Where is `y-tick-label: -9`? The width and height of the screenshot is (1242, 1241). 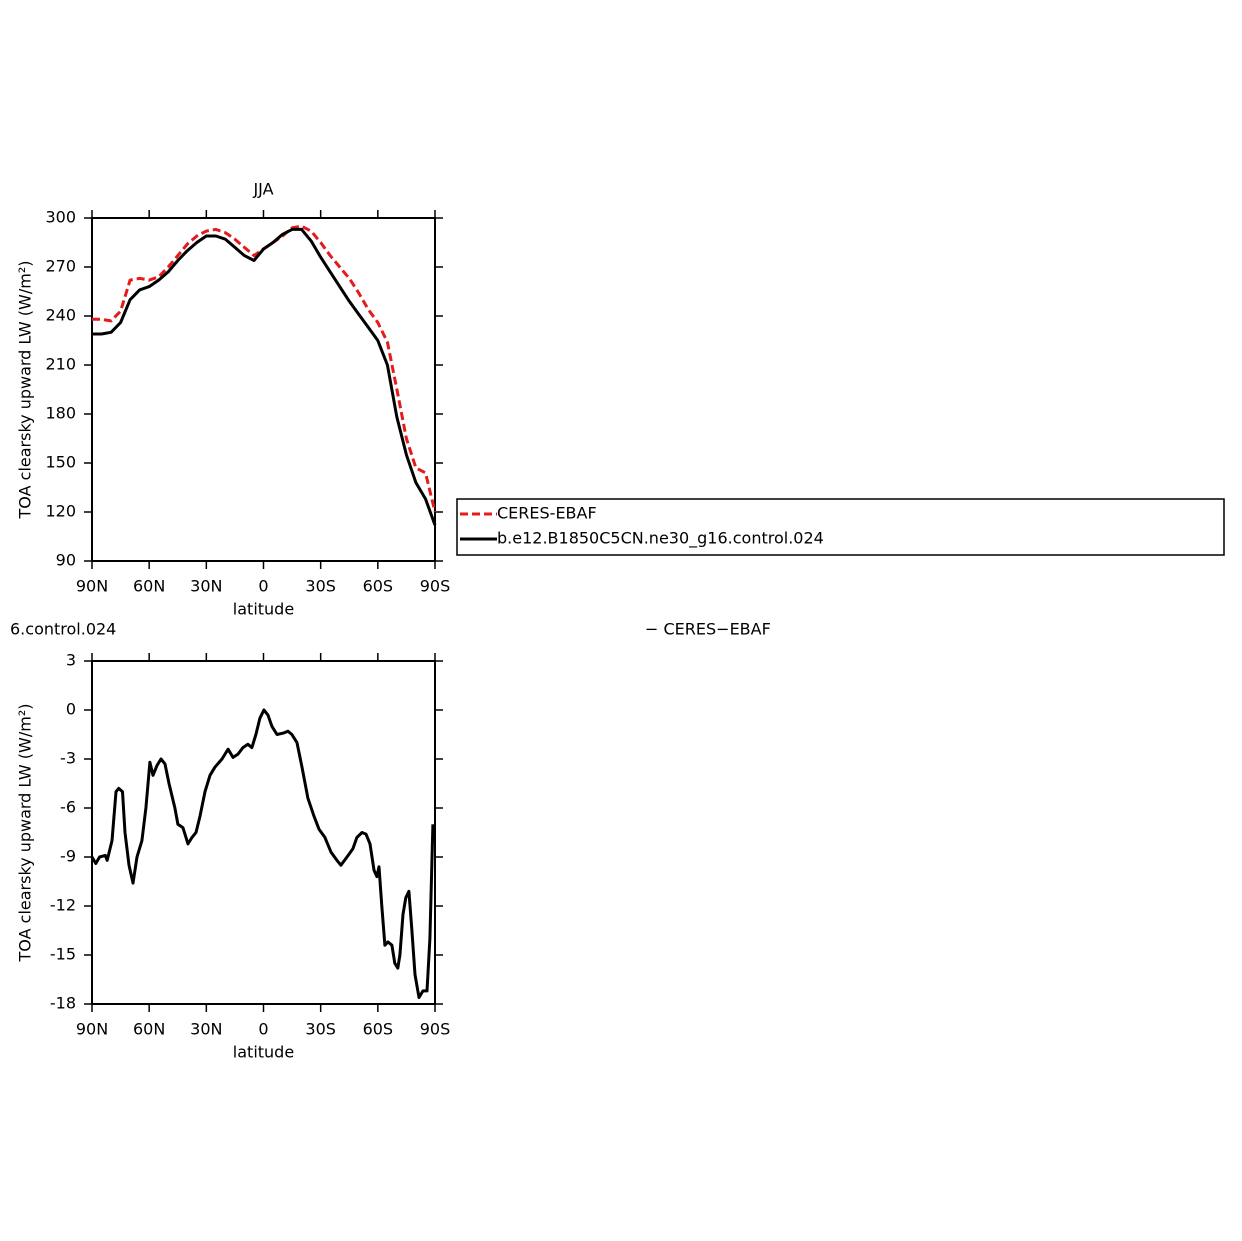
y-tick-label: -9 is located at coordinates (68, 856).